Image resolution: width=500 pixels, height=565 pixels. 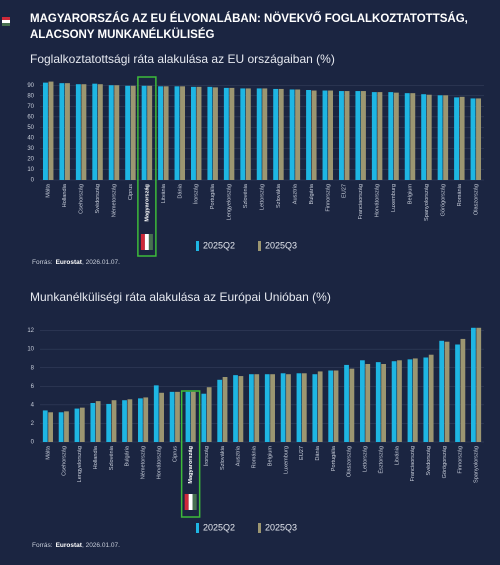 I want to click on x-tick-label: Spanyolország, so click(x=427, y=202).